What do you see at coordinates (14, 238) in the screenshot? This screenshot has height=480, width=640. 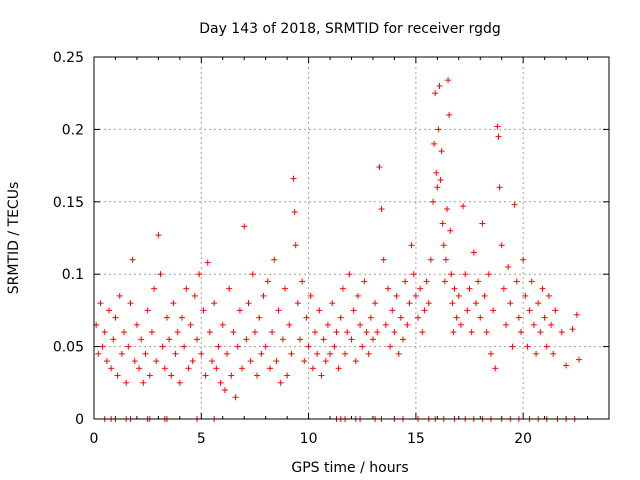 I see `y-axis-label: SRMTID / TECUs` at bounding box center [14, 238].